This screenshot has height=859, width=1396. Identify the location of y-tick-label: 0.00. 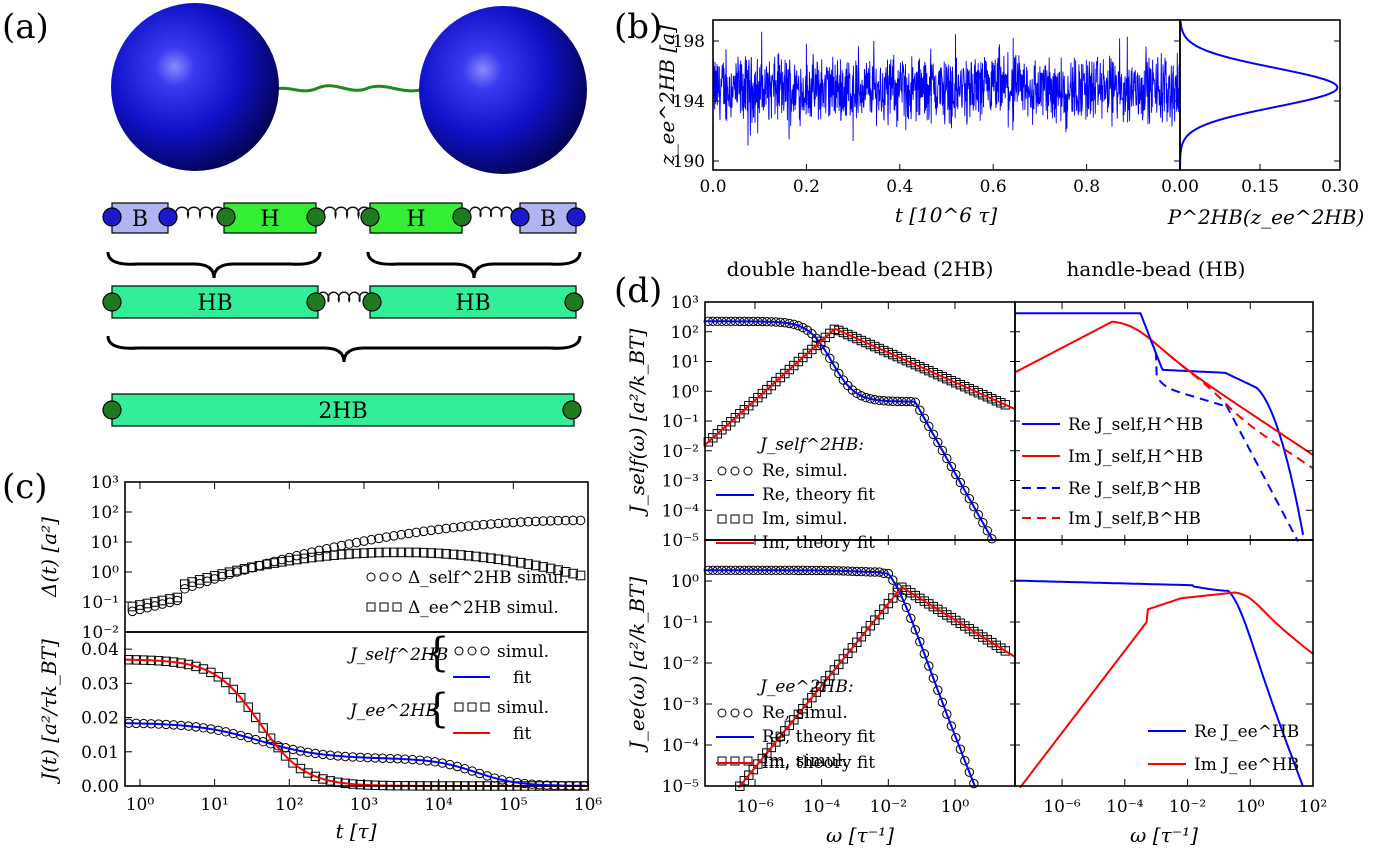
(100, 787).